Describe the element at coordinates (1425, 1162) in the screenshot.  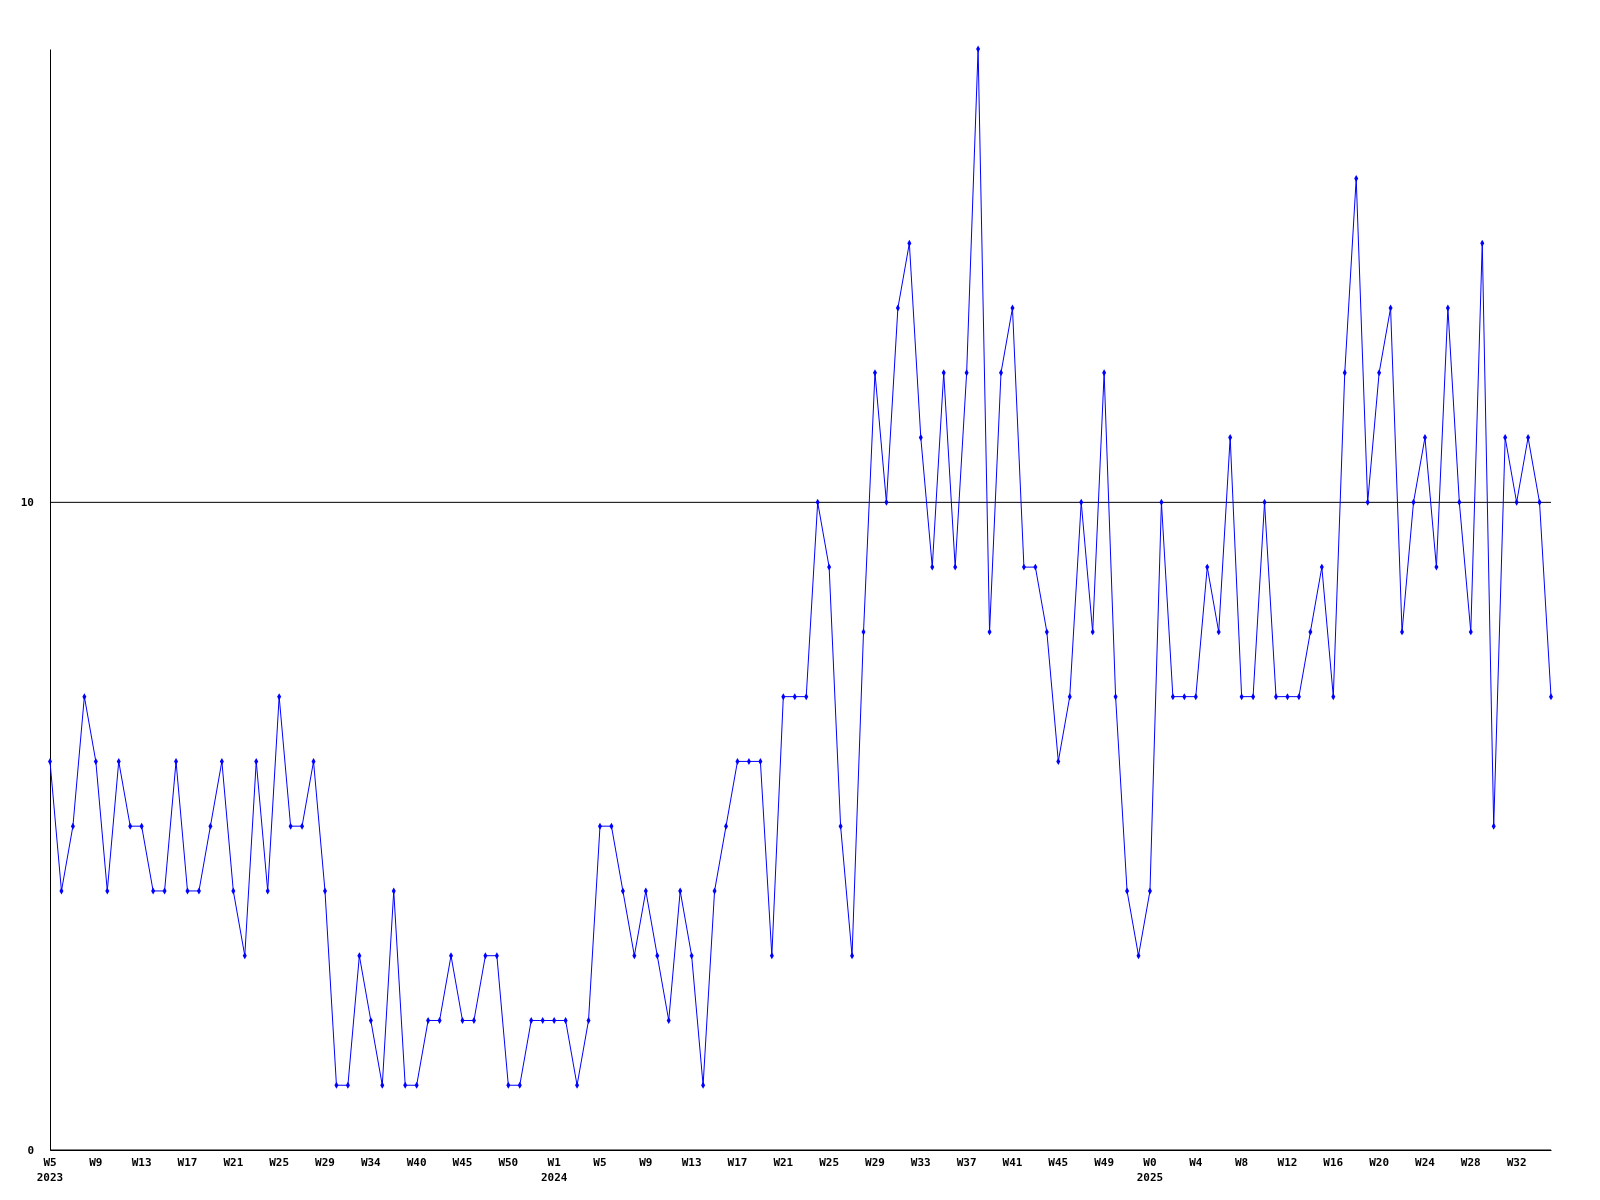
I see `x-tick-label: W24` at that location.